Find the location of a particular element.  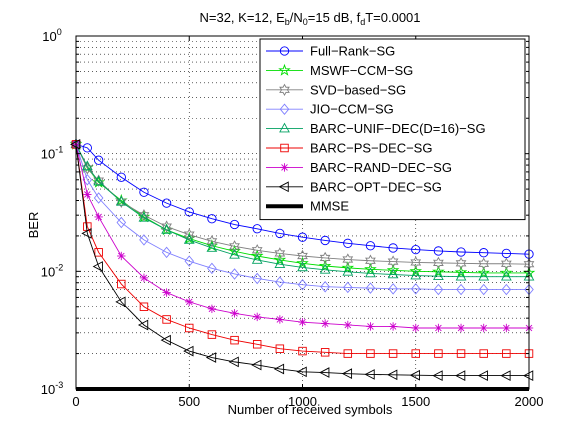

legend-item: Full−Rank−SG is located at coordinates (330, 51).